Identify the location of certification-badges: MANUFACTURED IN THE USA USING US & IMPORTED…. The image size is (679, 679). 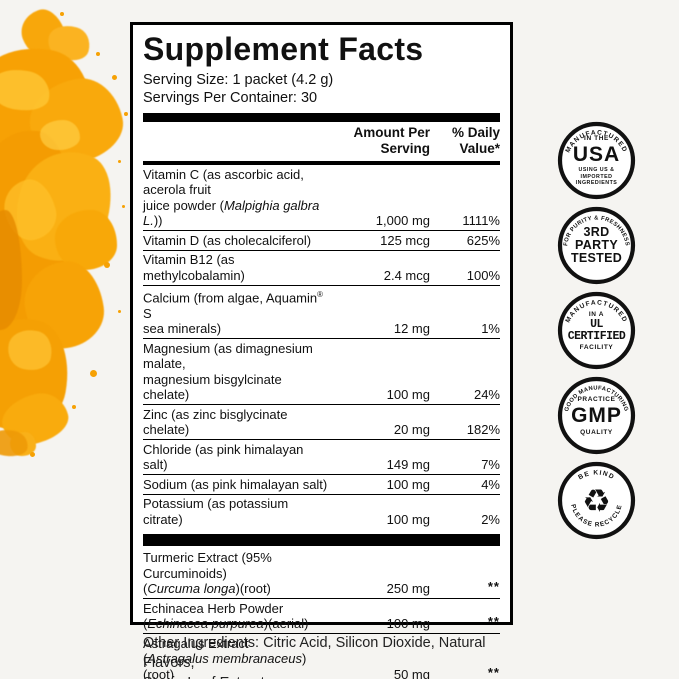
(596, 330).